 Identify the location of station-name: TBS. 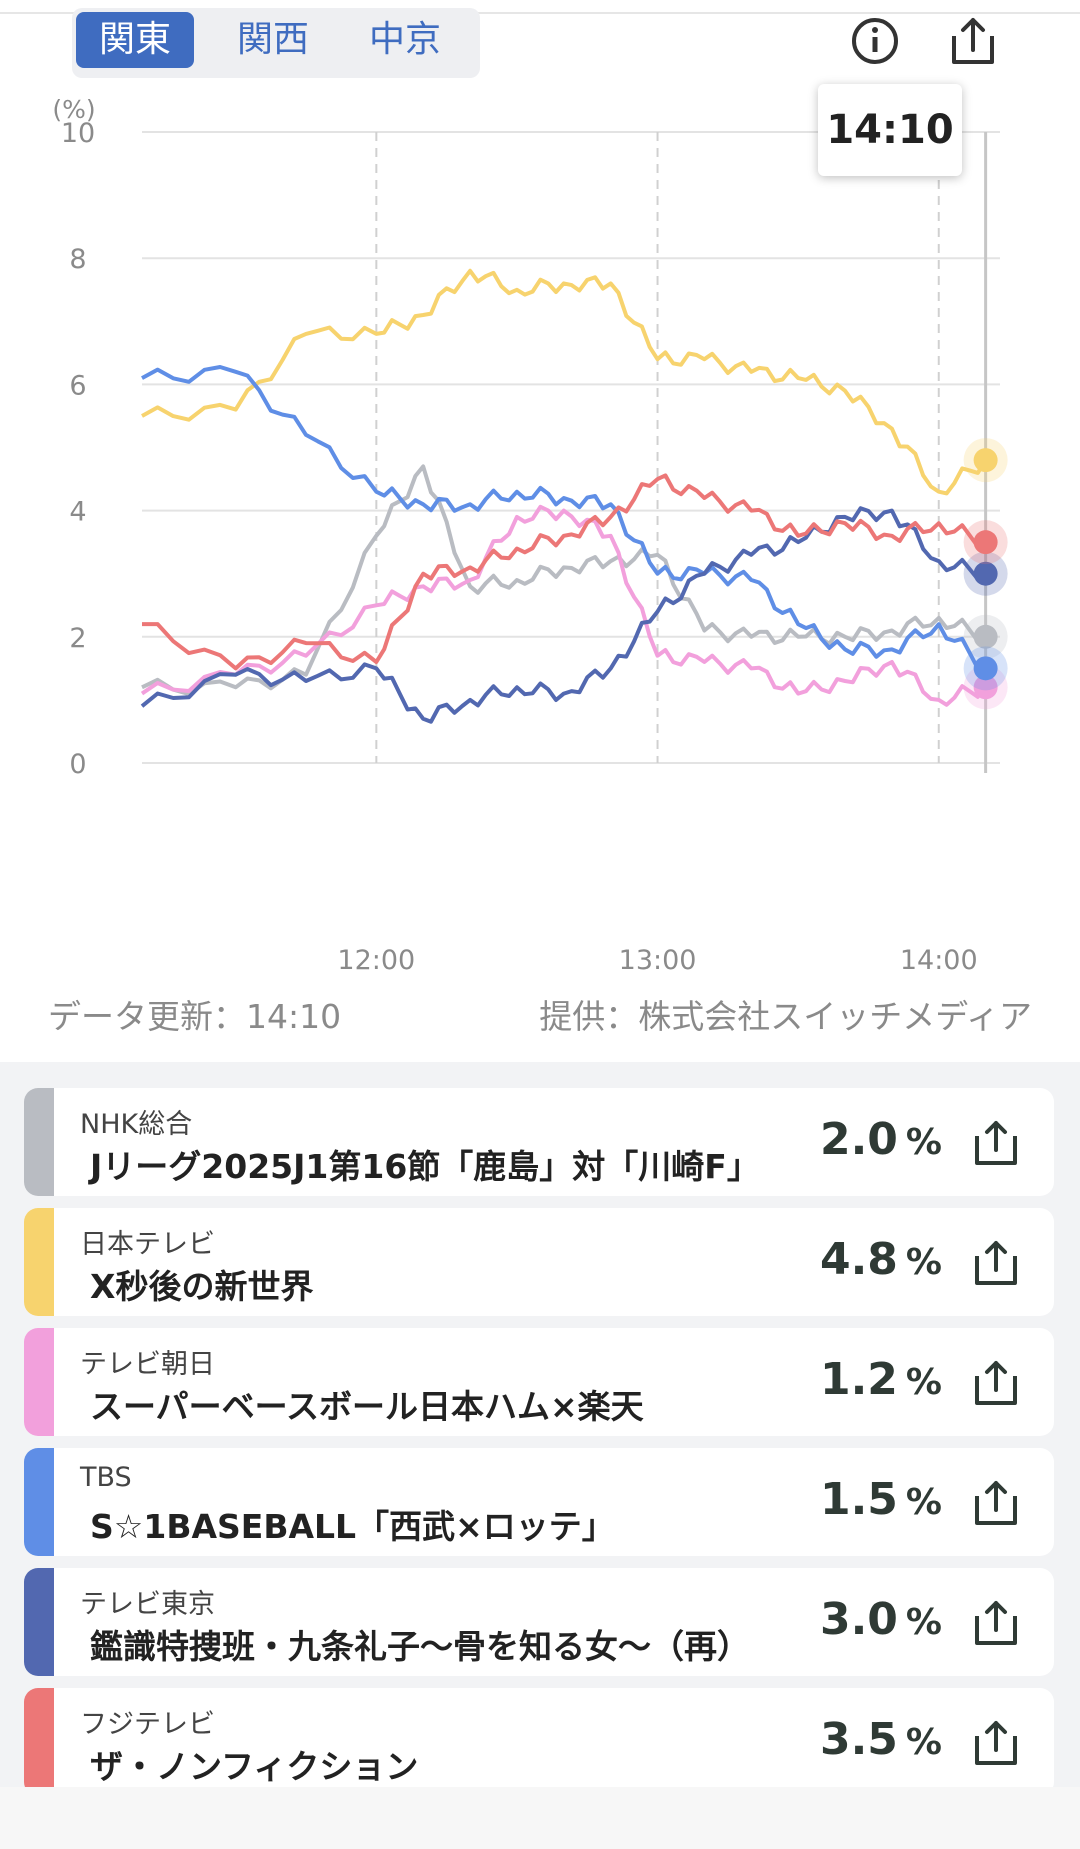
(106, 1477).